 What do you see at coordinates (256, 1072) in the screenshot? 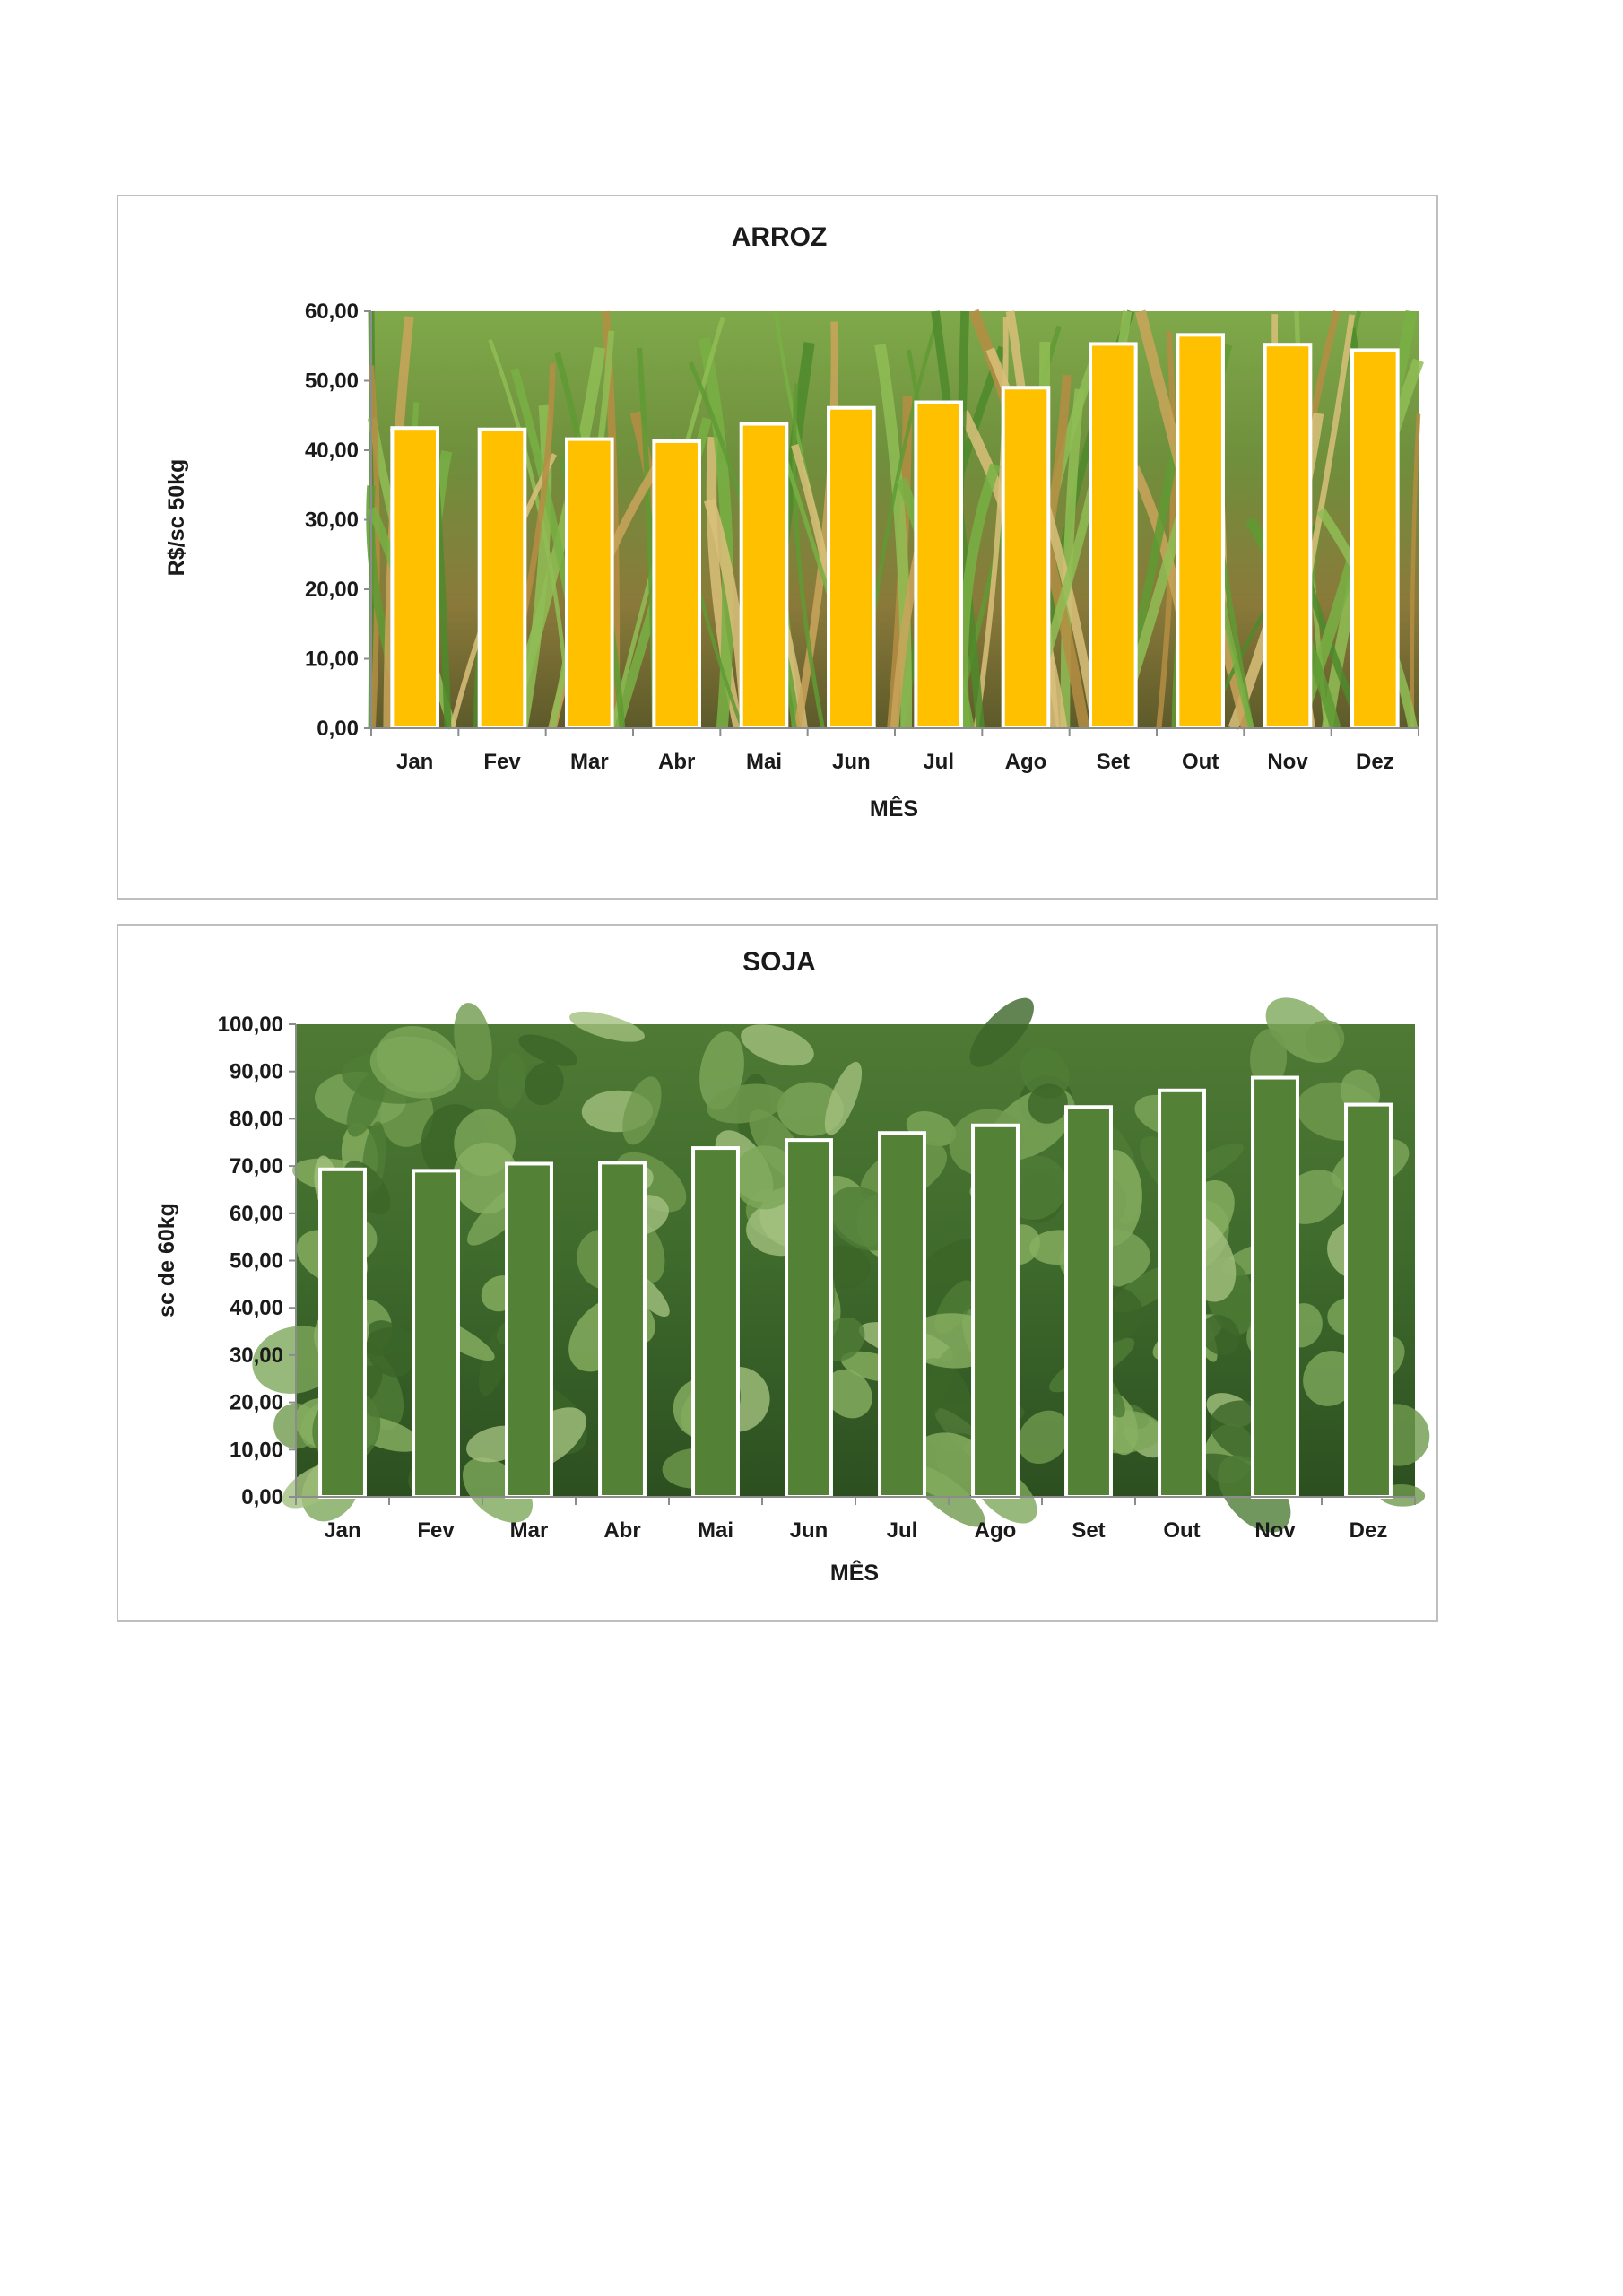
I see `y-tick-label: 90,00` at bounding box center [256, 1072].